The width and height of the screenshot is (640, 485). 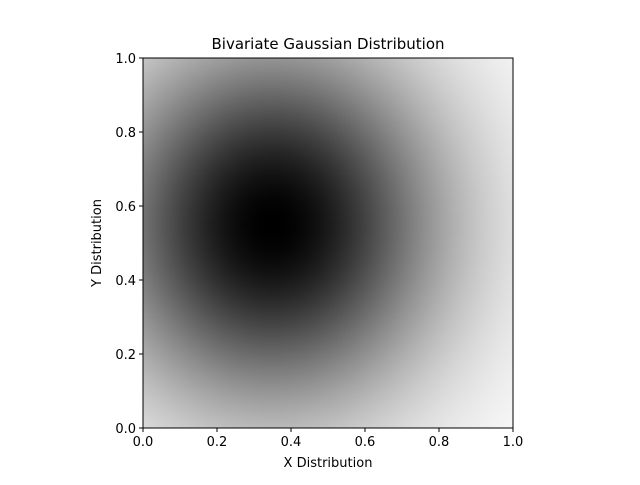 What do you see at coordinates (125, 429) in the screenshot?
I see `y-tick-label: 0.0` at bounding box center [125, 429].